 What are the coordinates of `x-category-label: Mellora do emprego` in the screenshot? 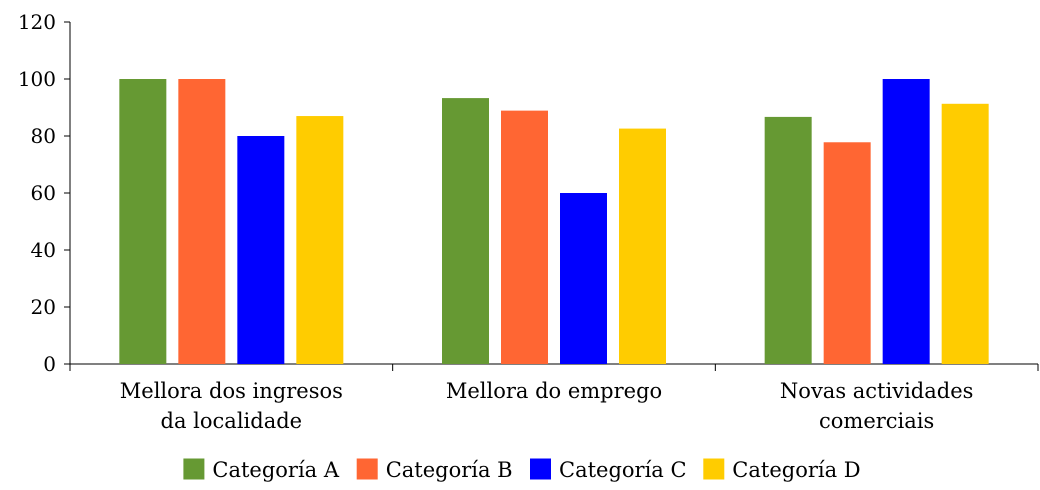 It's located at (554, 391).